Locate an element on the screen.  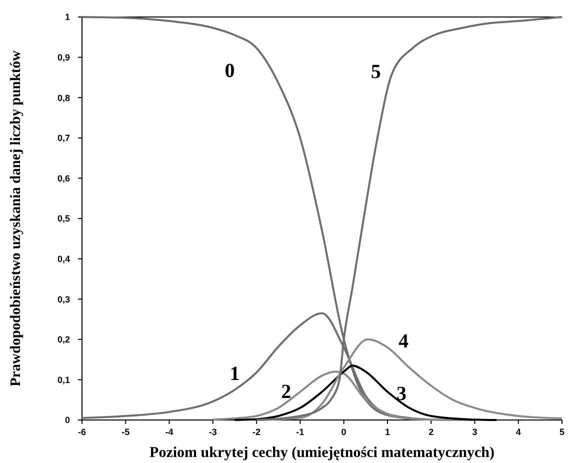
x-tick-label: -2 is located at coordinates (256, 432).